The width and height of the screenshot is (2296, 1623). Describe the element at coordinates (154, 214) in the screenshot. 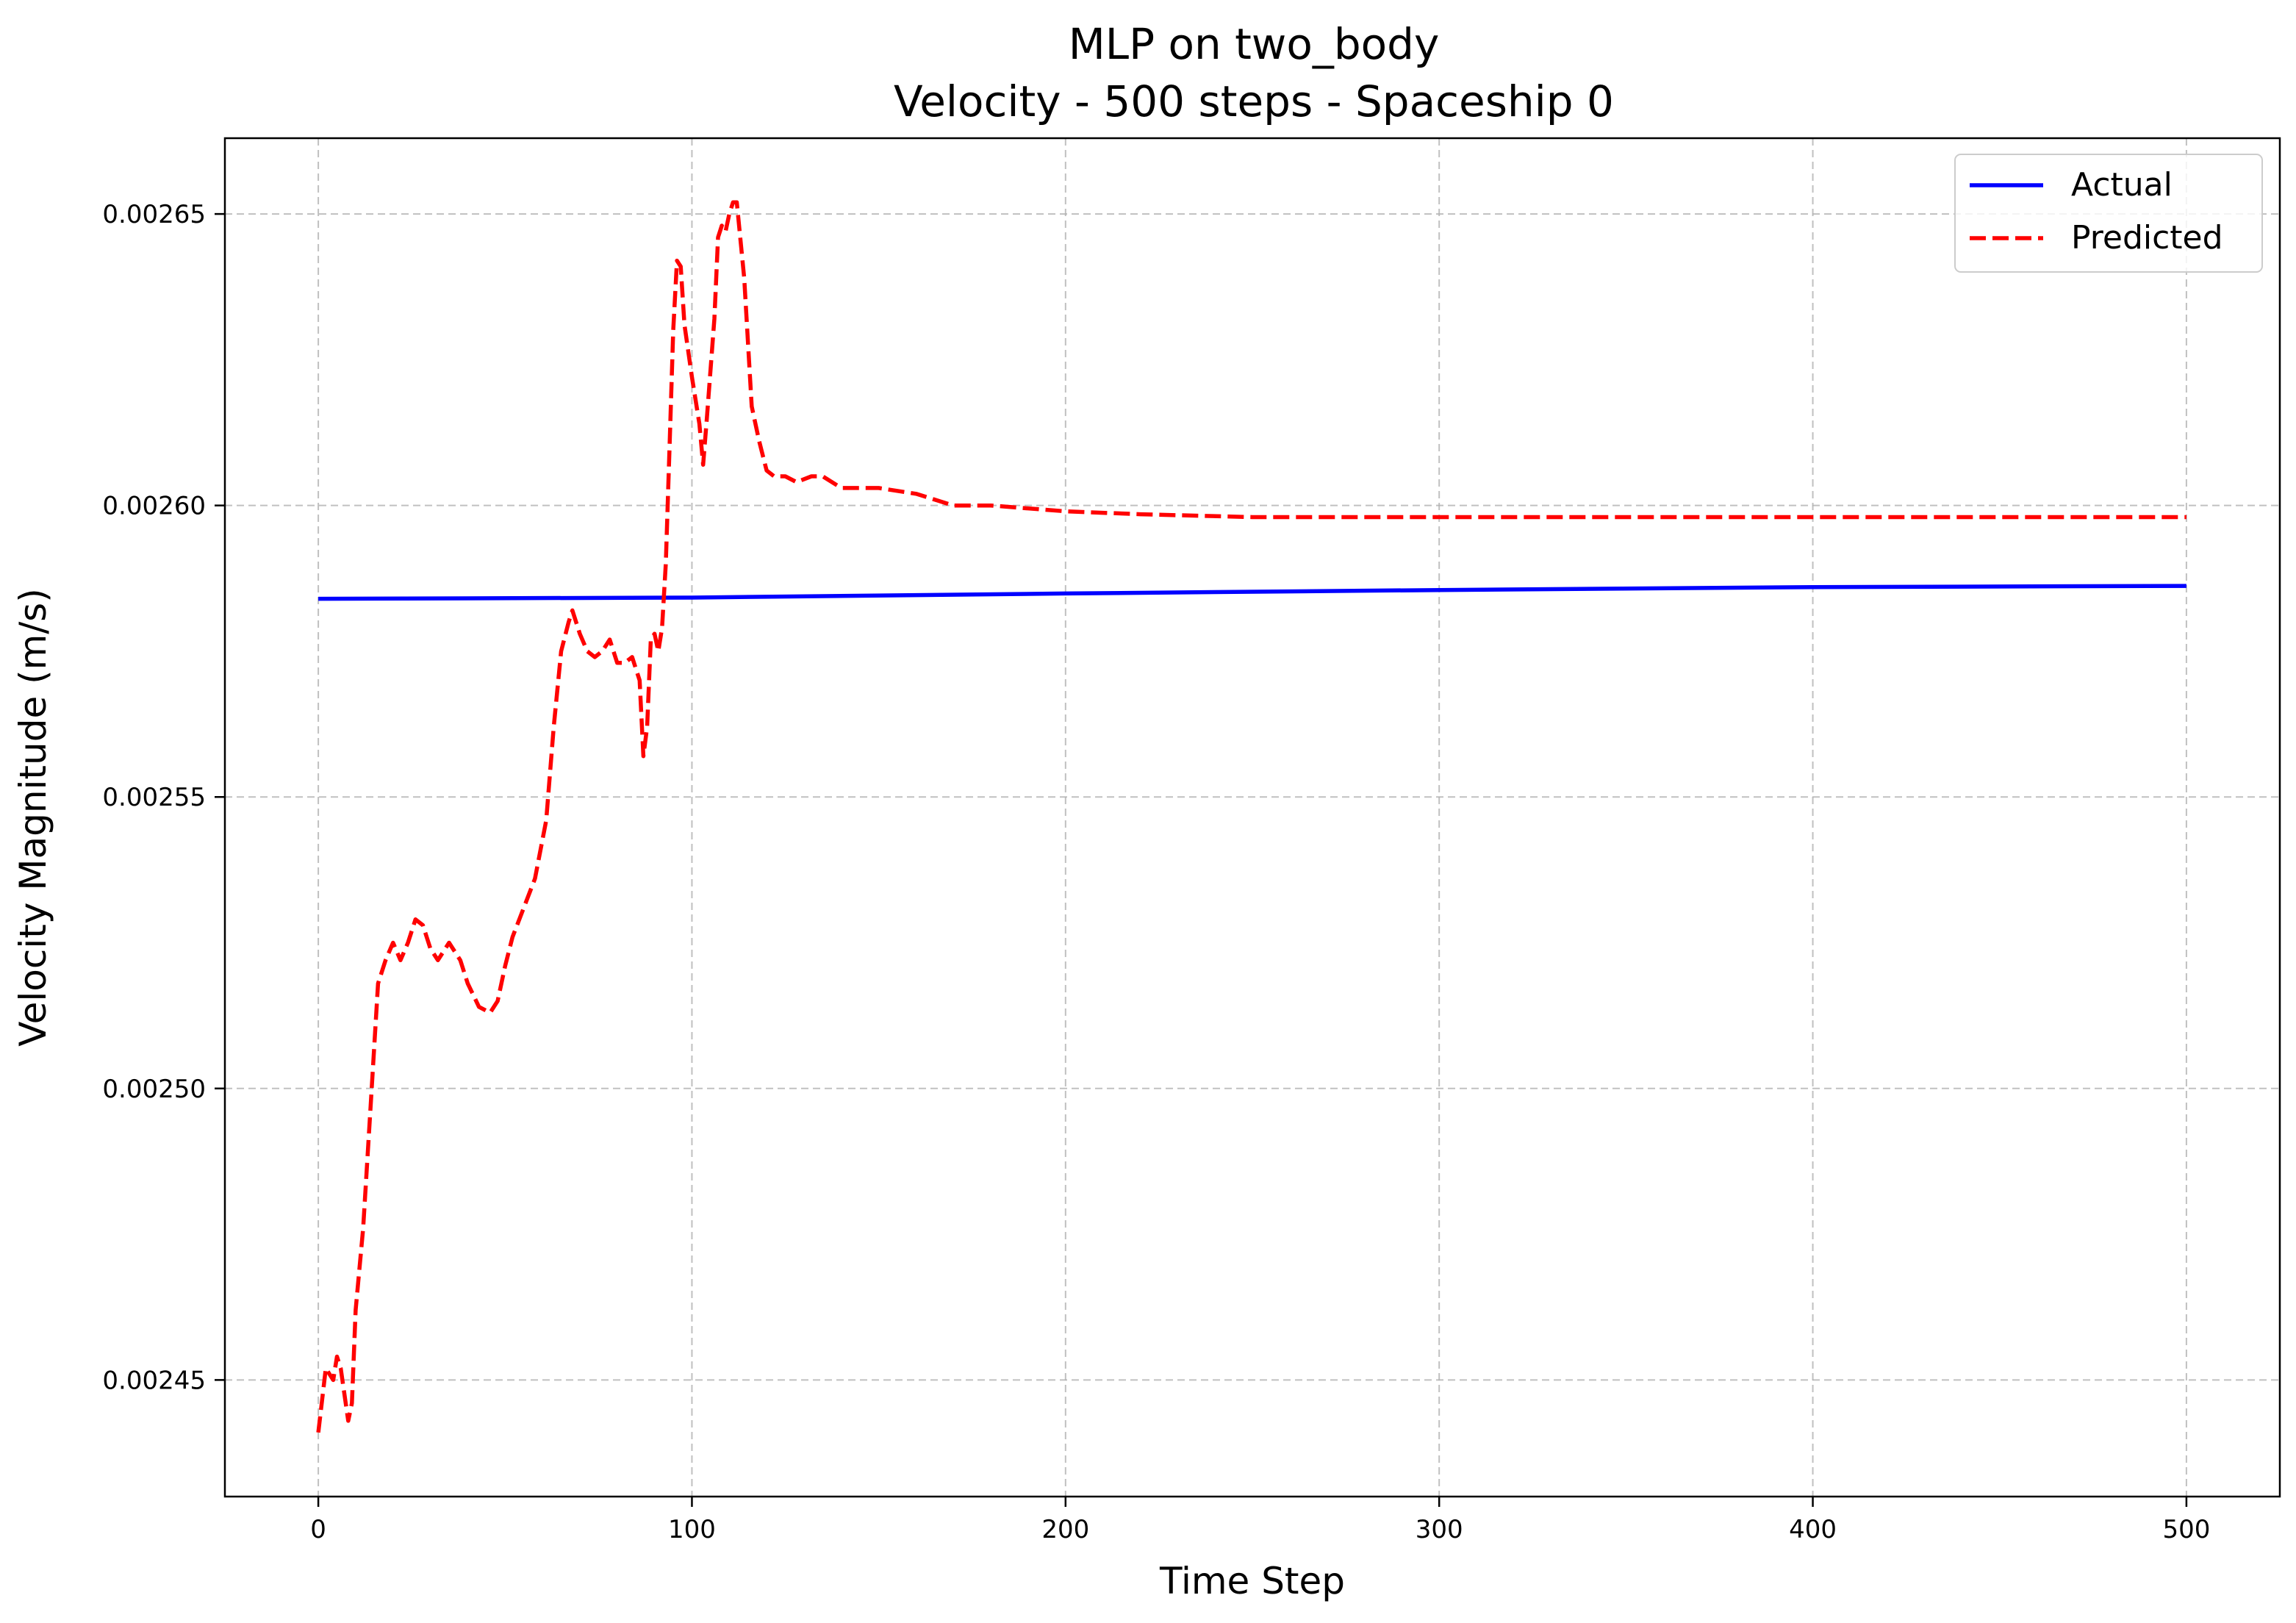

I see `y-tick-label: 0.00265` at that location.